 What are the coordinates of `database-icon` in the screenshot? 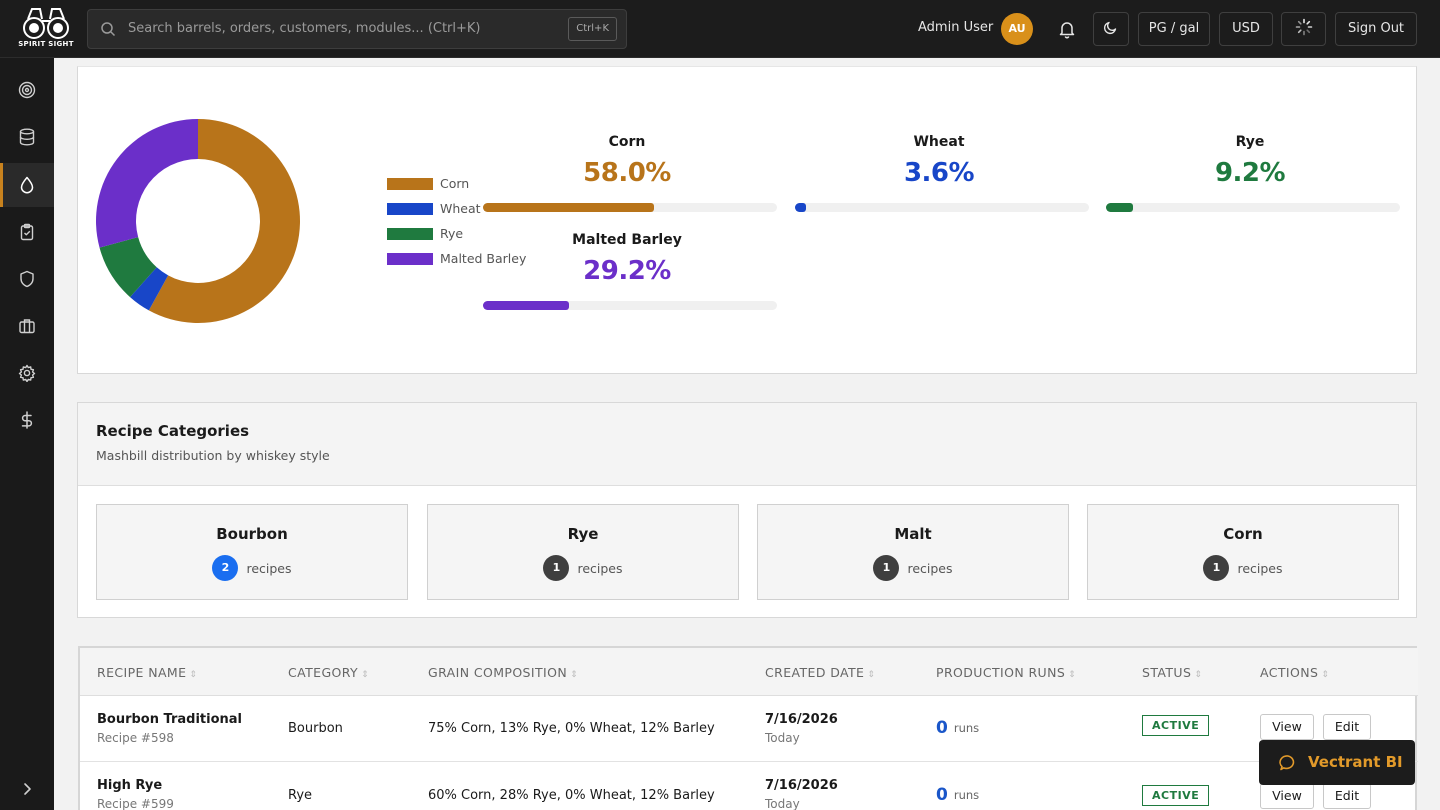 It's located at (27, 137).